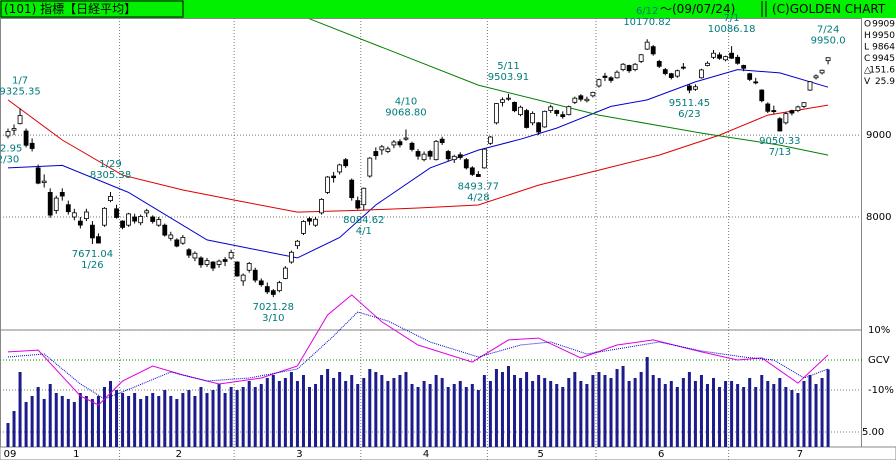 The height and width of the screenshot is (460, 896). Describe the element at coordinates (882, 71) in the screenshot. I see `info-value: 151.6` at that location.